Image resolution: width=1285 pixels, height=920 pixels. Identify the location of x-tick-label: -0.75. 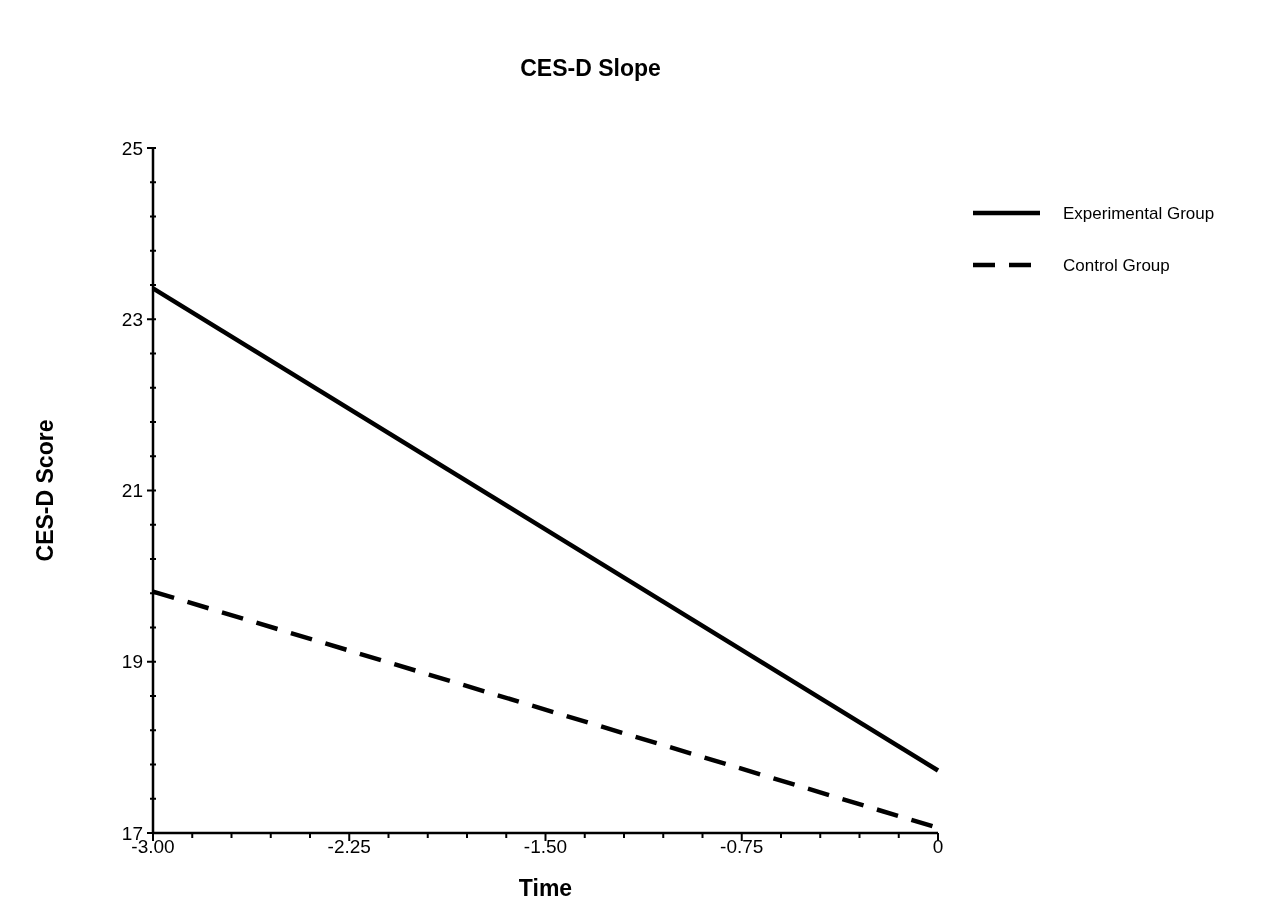
(742, 846).